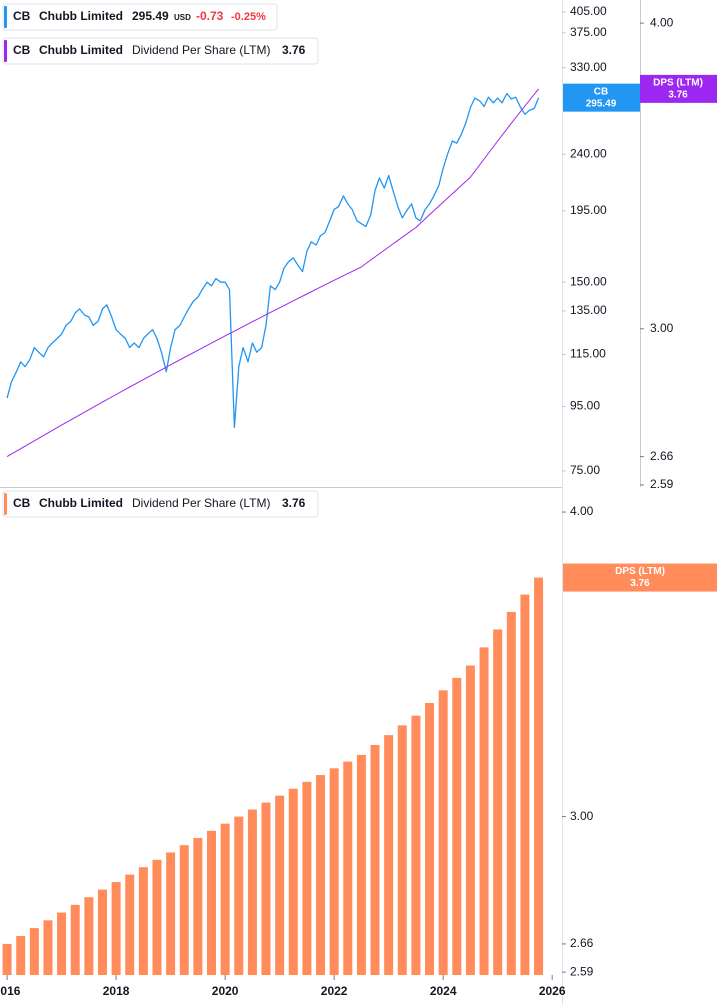  I want to click on price-label-symbol: CB, so click(601, 91).